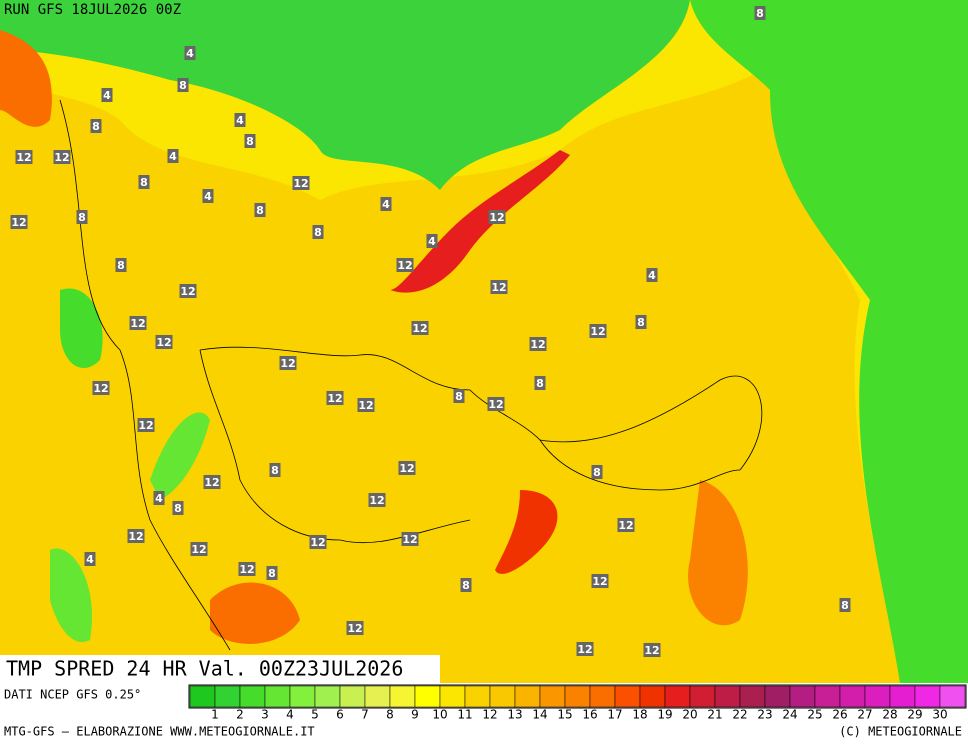 The image size is (968, 745). What do you see at coordinates (939, 715) in the screenshot?
I see `colorbar-label: 30` at bounding box center [939, 715].